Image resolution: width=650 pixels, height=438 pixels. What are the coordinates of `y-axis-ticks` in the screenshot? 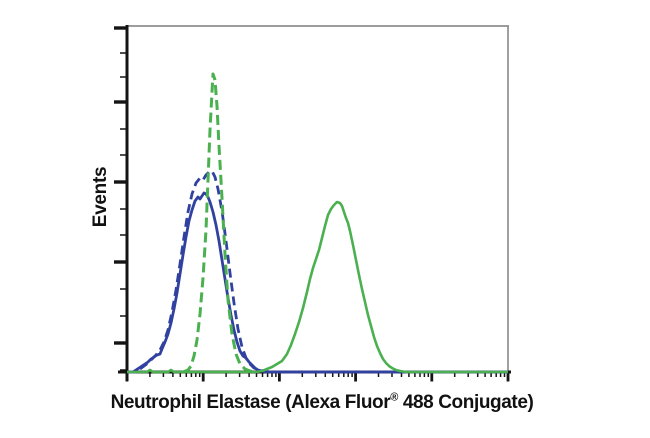 It's located at (120, 198).